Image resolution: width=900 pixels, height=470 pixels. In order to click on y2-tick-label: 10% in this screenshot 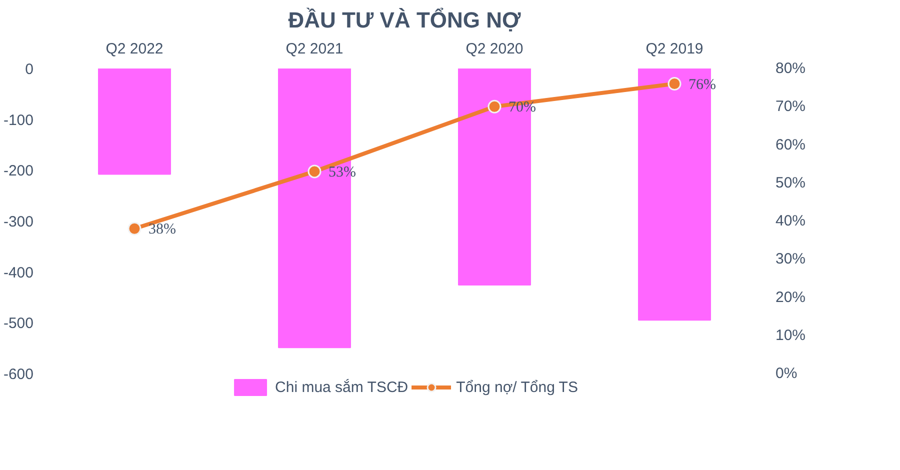, I will do `click(791, 335)`.